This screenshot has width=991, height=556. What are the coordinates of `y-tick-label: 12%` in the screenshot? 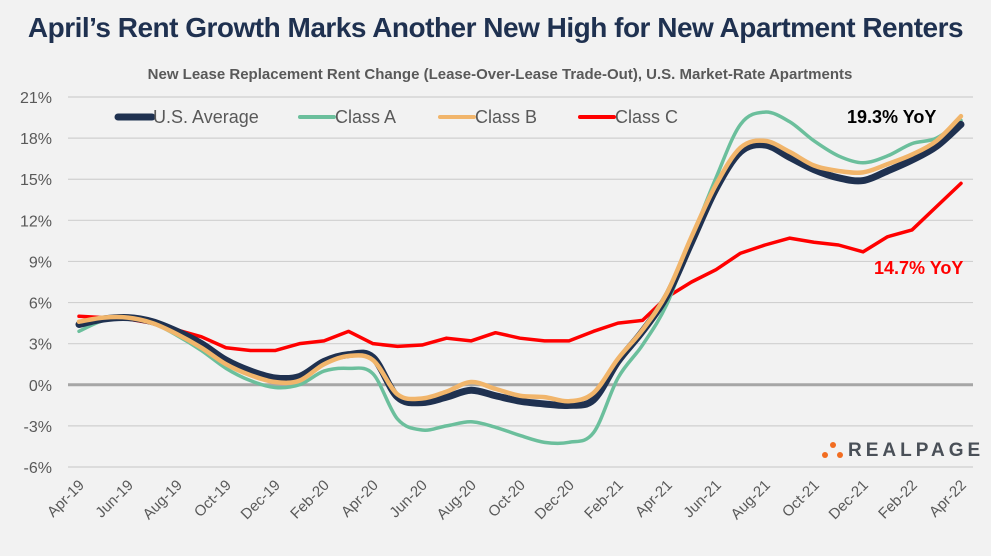 It's located at (36, 221).